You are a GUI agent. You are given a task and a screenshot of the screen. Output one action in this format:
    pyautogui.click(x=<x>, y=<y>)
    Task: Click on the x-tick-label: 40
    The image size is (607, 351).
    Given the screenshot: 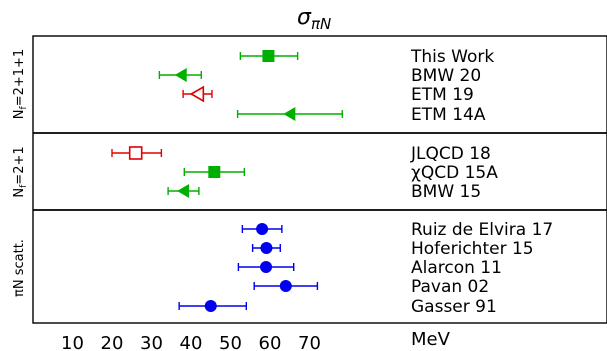 What is the action you would take?
    pyautogui.click(x=191, y=342)
    